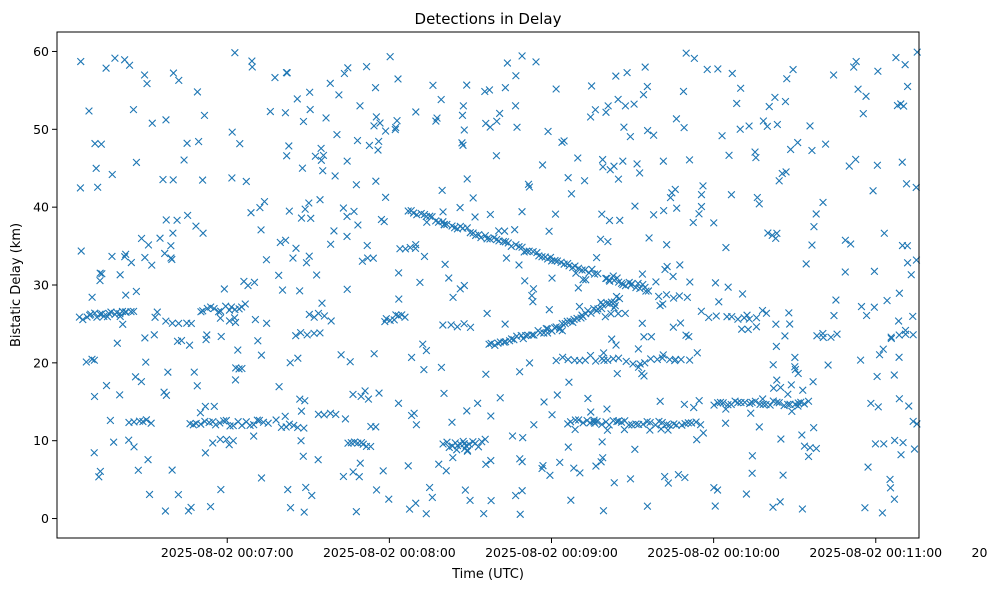 Image resolution: width=988 pixels, height=590 pixels. Describe the element at coordinates (41, 440) in the screenshot. I see `y-tick-label: 10` at that location.